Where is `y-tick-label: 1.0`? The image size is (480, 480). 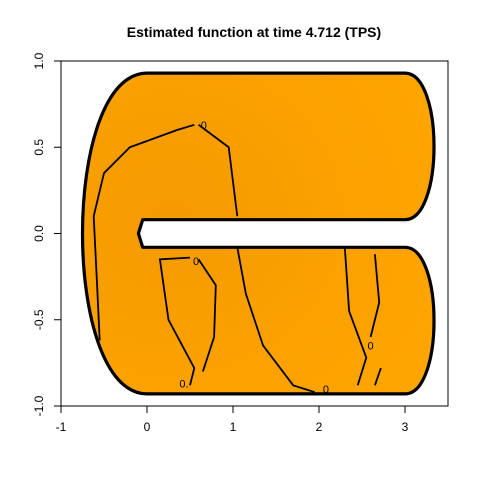 y-tick-label: 1.0 is located at coordinates (39, 60).